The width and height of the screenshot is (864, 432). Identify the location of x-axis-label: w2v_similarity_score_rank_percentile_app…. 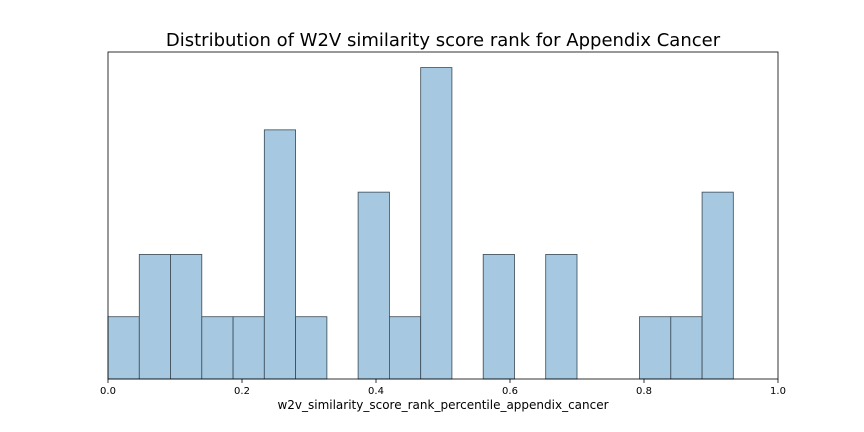
(442, 405).